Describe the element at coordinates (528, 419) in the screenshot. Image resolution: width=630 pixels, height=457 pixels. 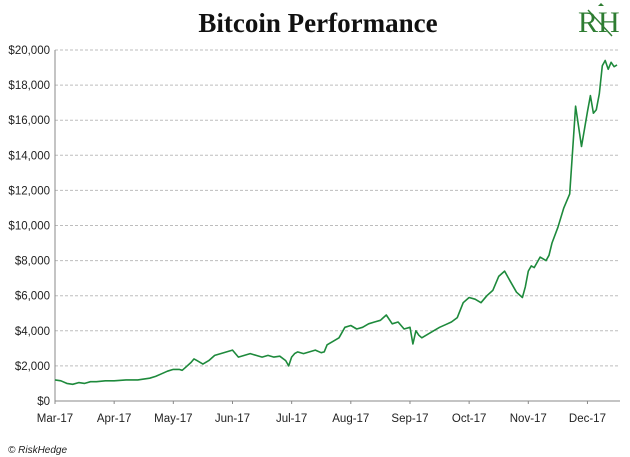
I see `x-tick-label: Nov-17` at that location.